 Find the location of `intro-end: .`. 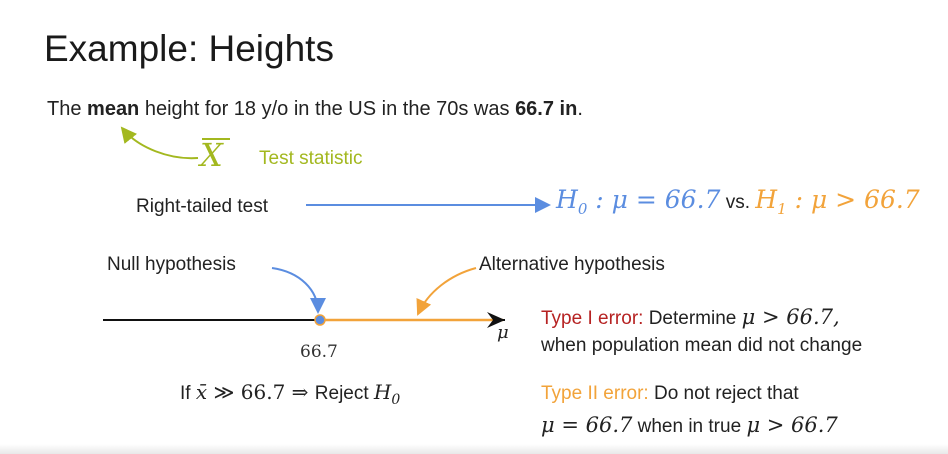

intro-end: . is located at coordinates (580, 109).